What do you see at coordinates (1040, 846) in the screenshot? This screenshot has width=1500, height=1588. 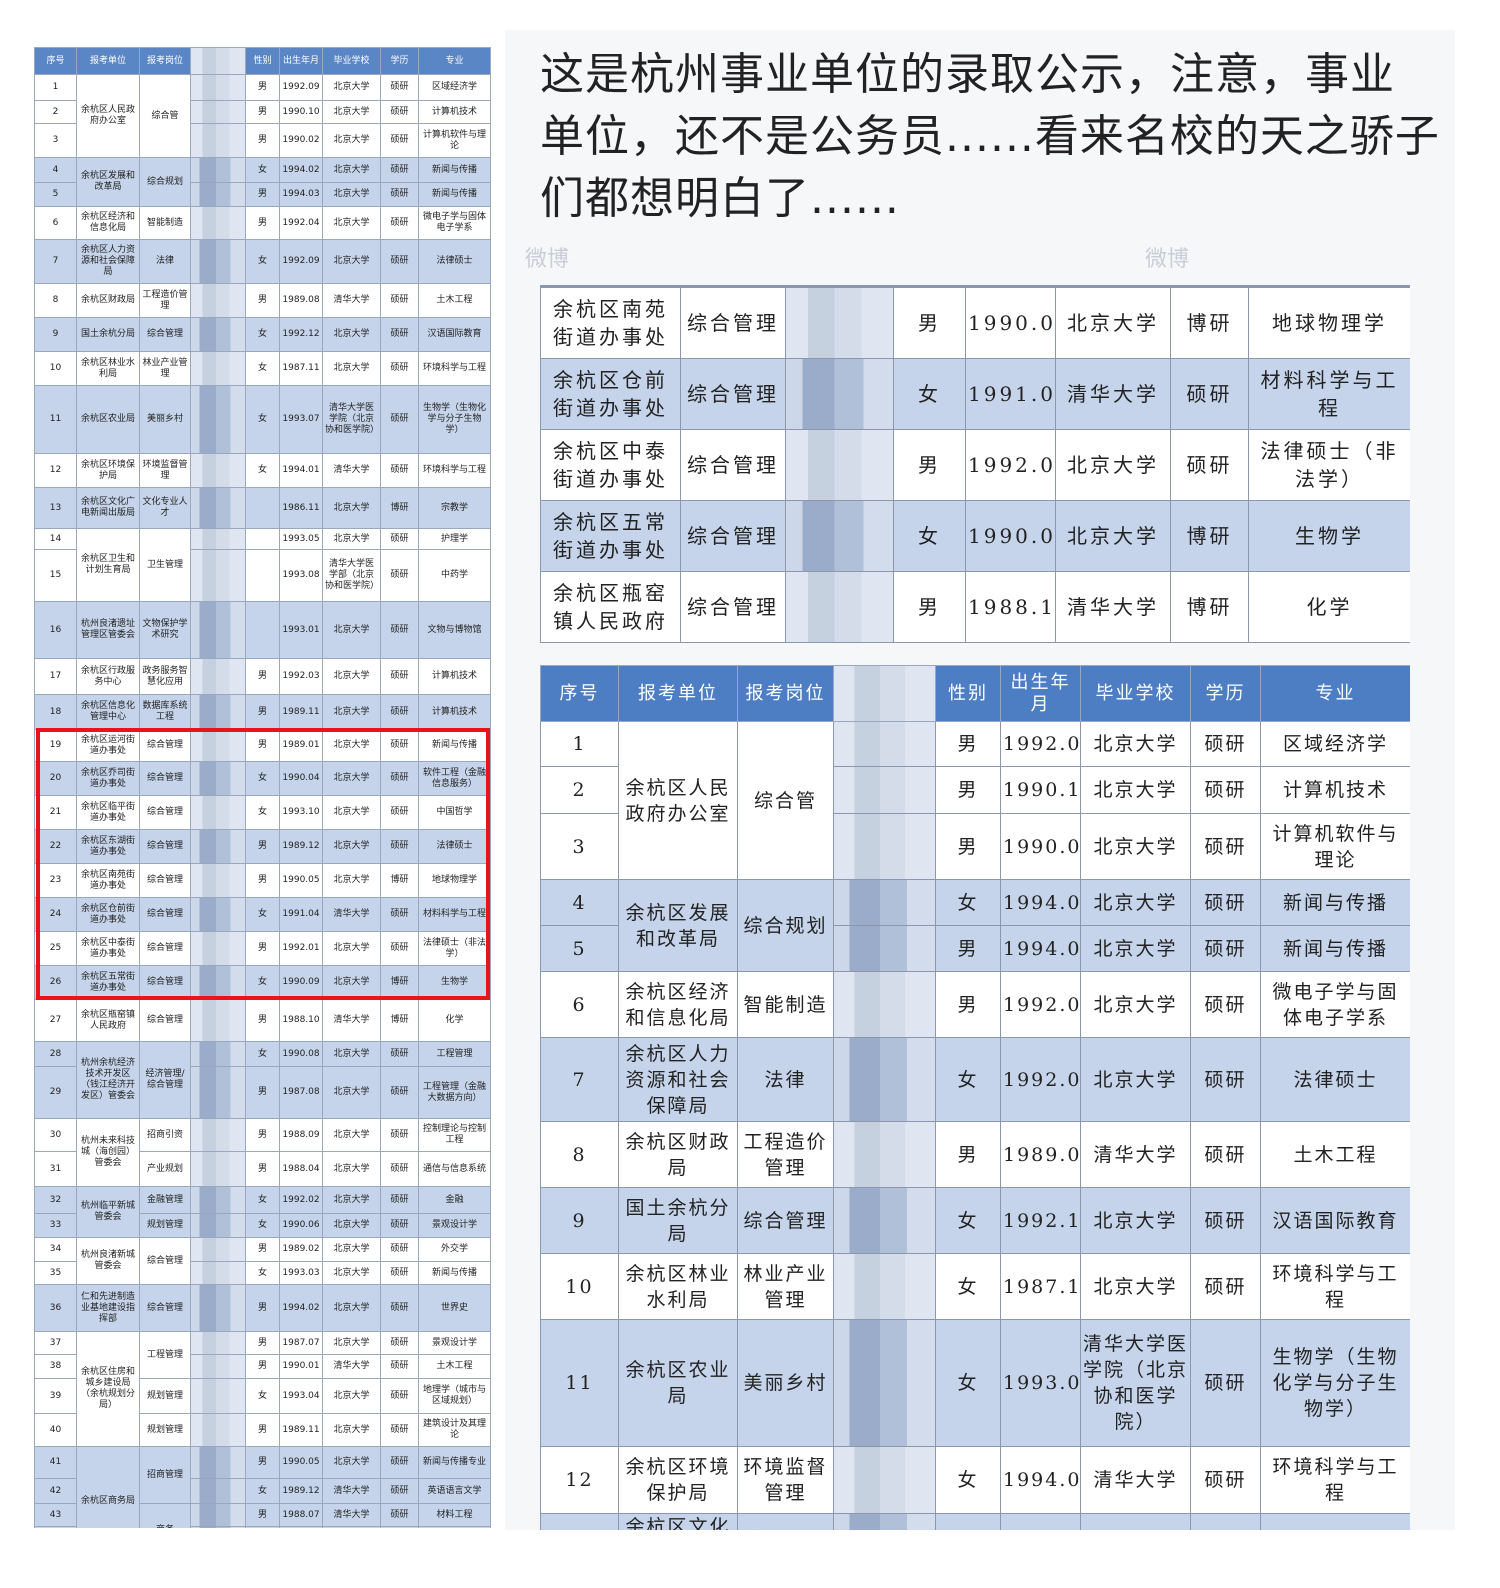 I see `birth-cell: 1990.02` at bounding box center [1040, 846].